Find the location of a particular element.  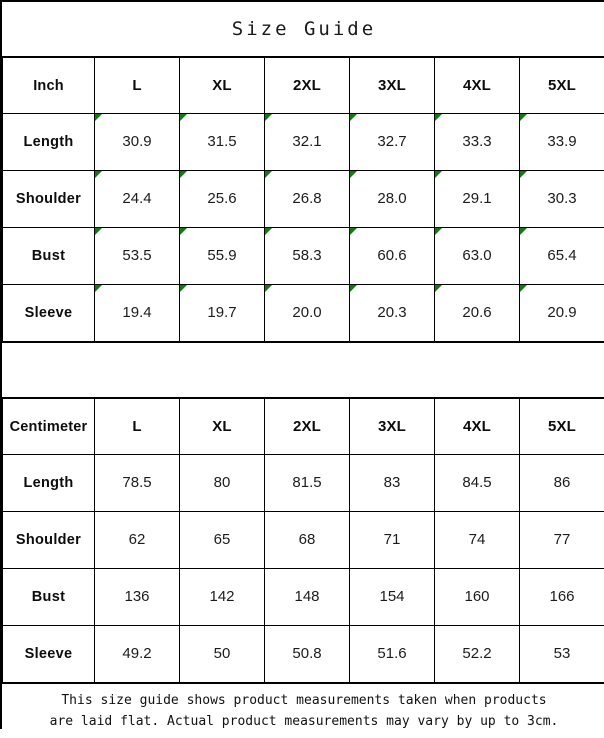

cell-value: 84.5 is located at coordinates (476, 482).